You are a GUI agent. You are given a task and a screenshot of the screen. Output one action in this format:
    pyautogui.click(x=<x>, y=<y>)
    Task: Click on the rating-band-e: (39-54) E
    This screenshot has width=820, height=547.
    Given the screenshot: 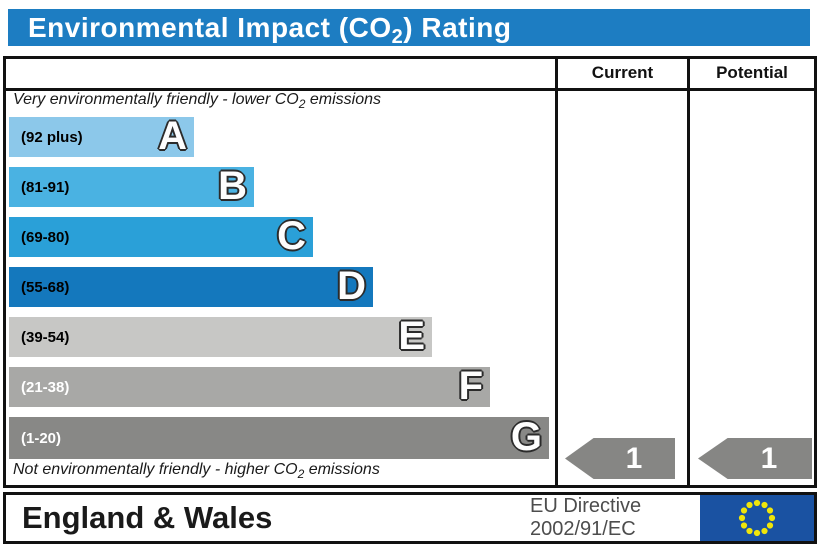 What is the action you would take?
    pyautogui.click(x=220, y=335)
    